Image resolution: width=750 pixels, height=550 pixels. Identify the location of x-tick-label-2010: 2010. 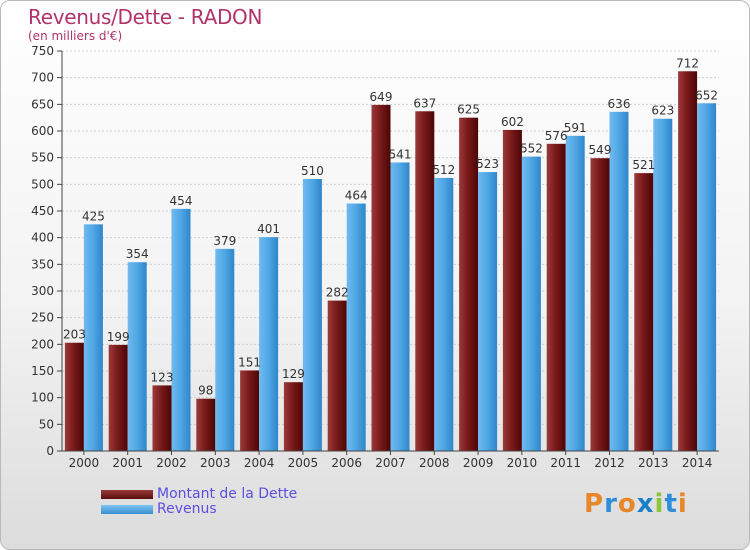
(522, 463).